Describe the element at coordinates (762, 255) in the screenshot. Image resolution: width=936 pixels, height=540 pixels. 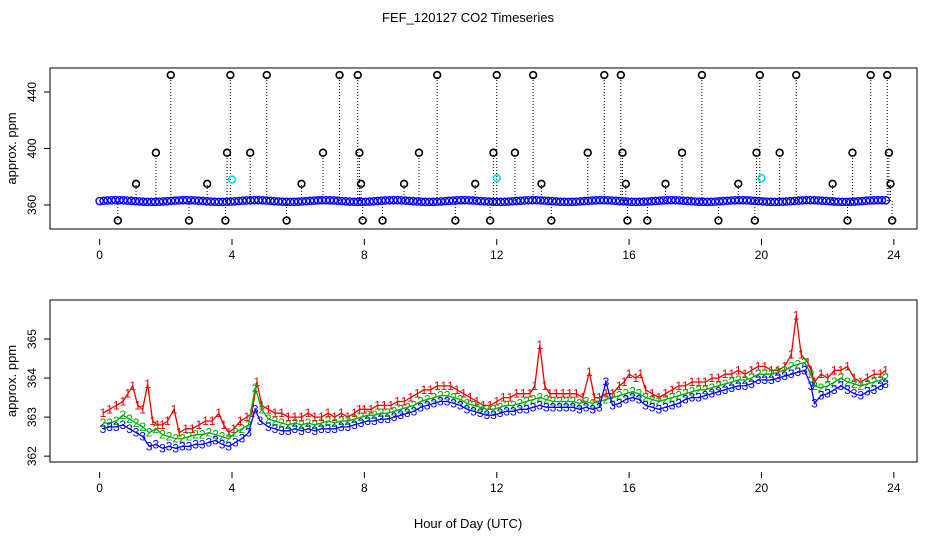
I see `x-tick-label: 20` at that location.